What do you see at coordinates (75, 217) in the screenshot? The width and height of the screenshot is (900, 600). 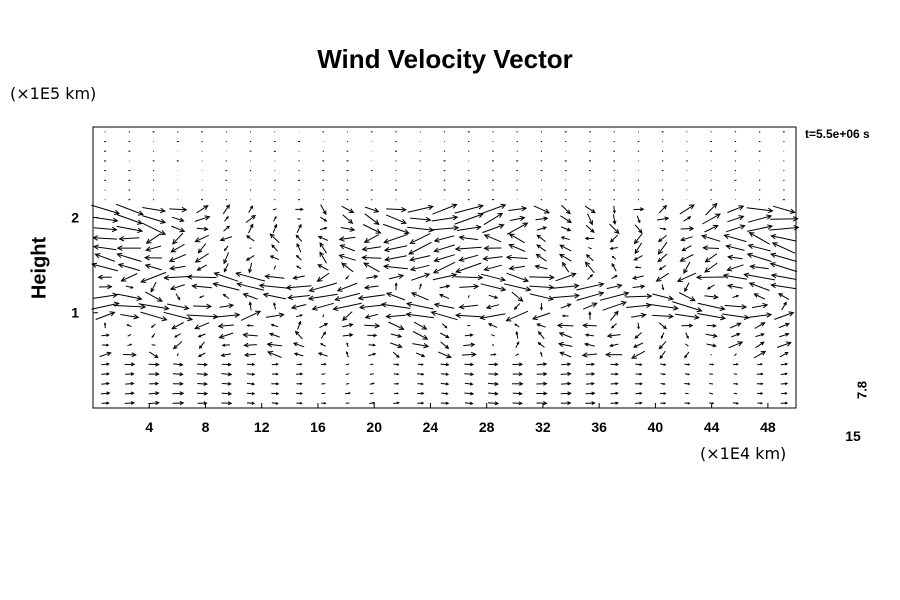 I see `y-tick-label: 2` at bounding box center [75, 217].